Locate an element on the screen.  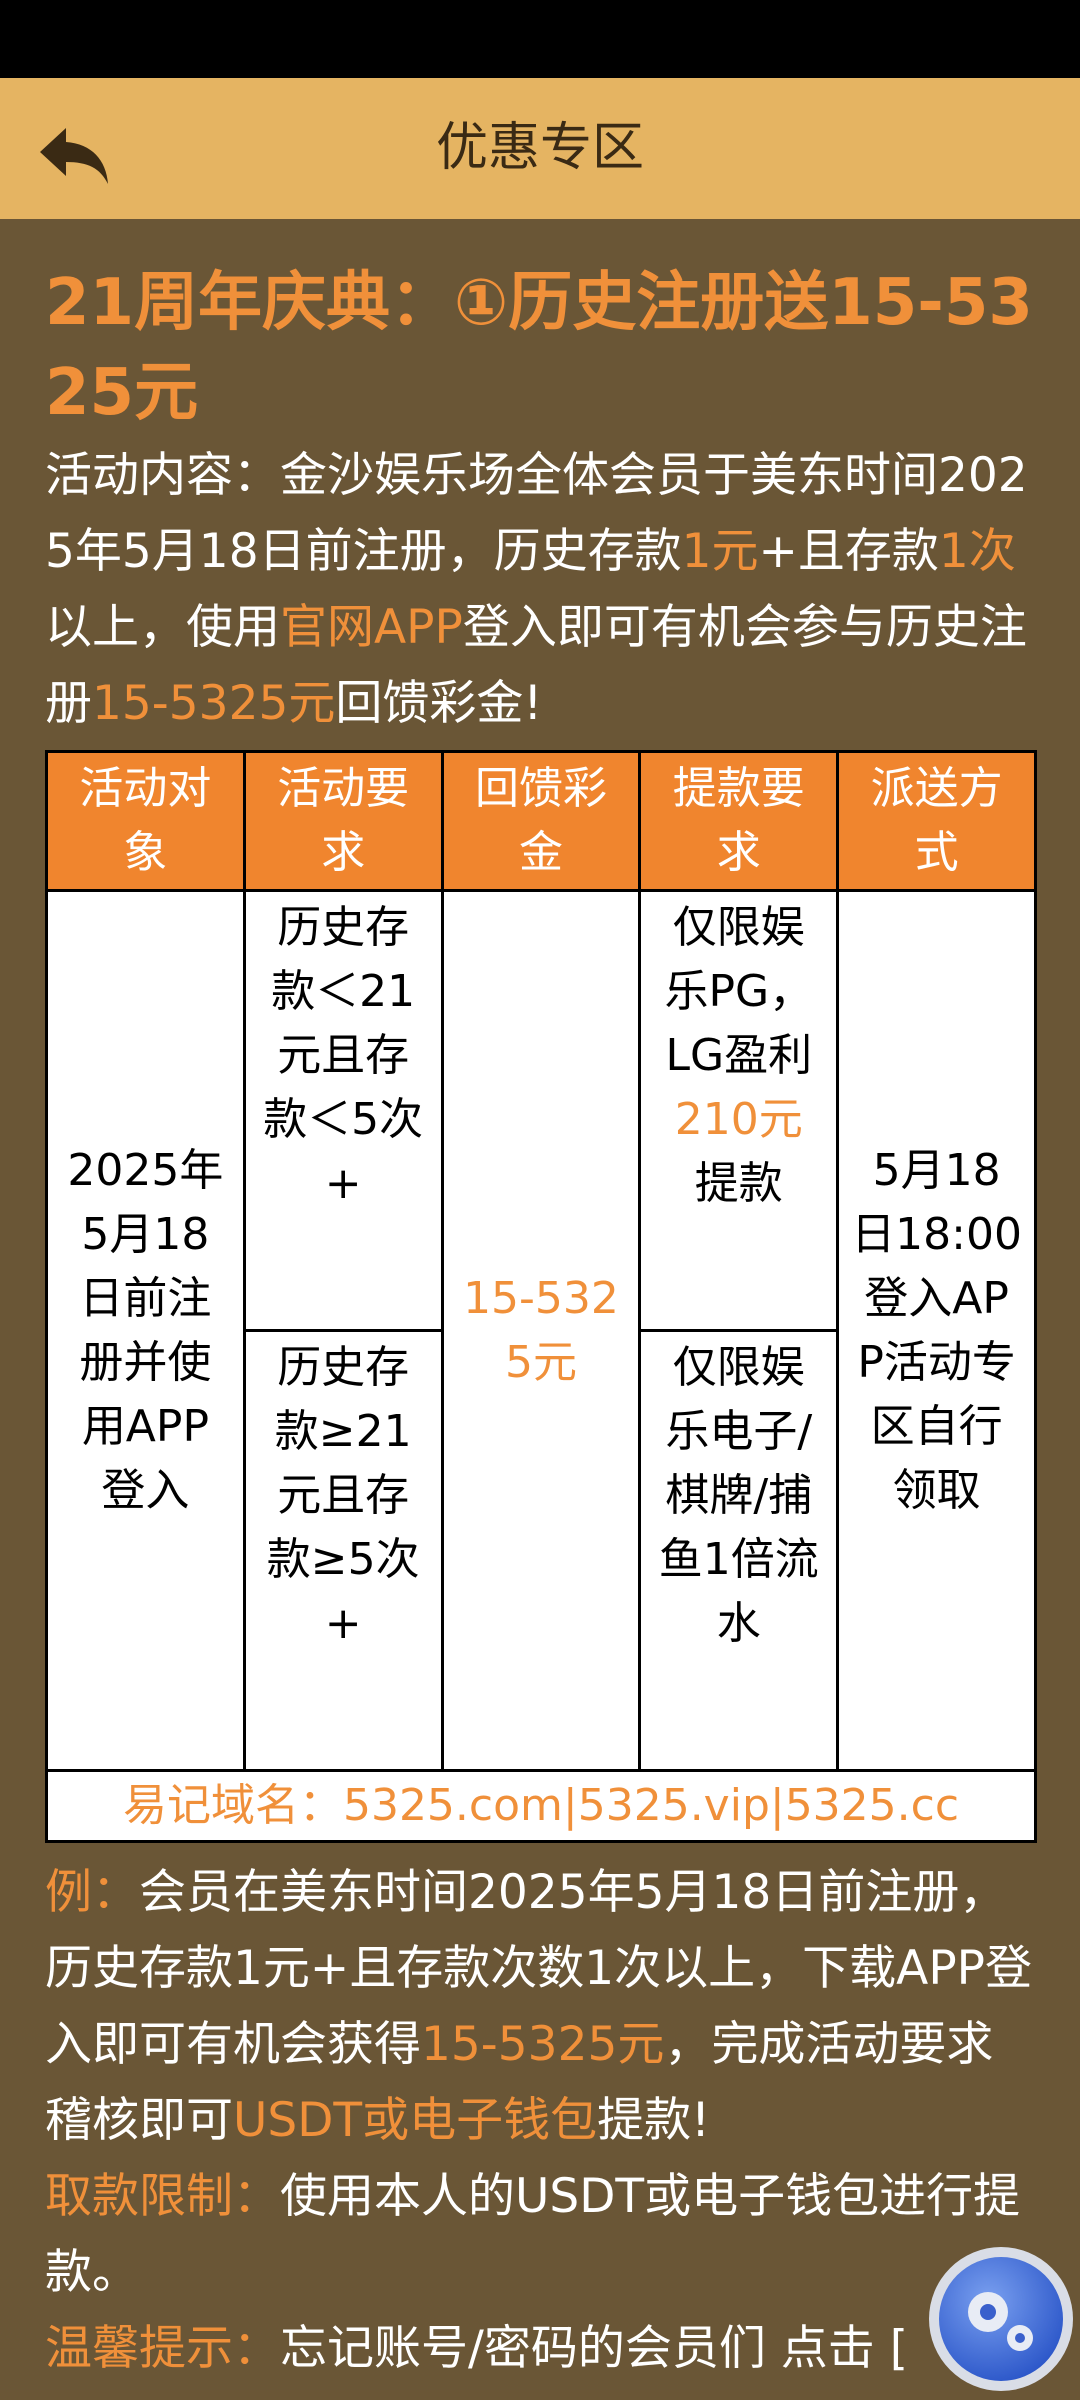
text-segment: +且存款 is located at coordinates (848, 551).